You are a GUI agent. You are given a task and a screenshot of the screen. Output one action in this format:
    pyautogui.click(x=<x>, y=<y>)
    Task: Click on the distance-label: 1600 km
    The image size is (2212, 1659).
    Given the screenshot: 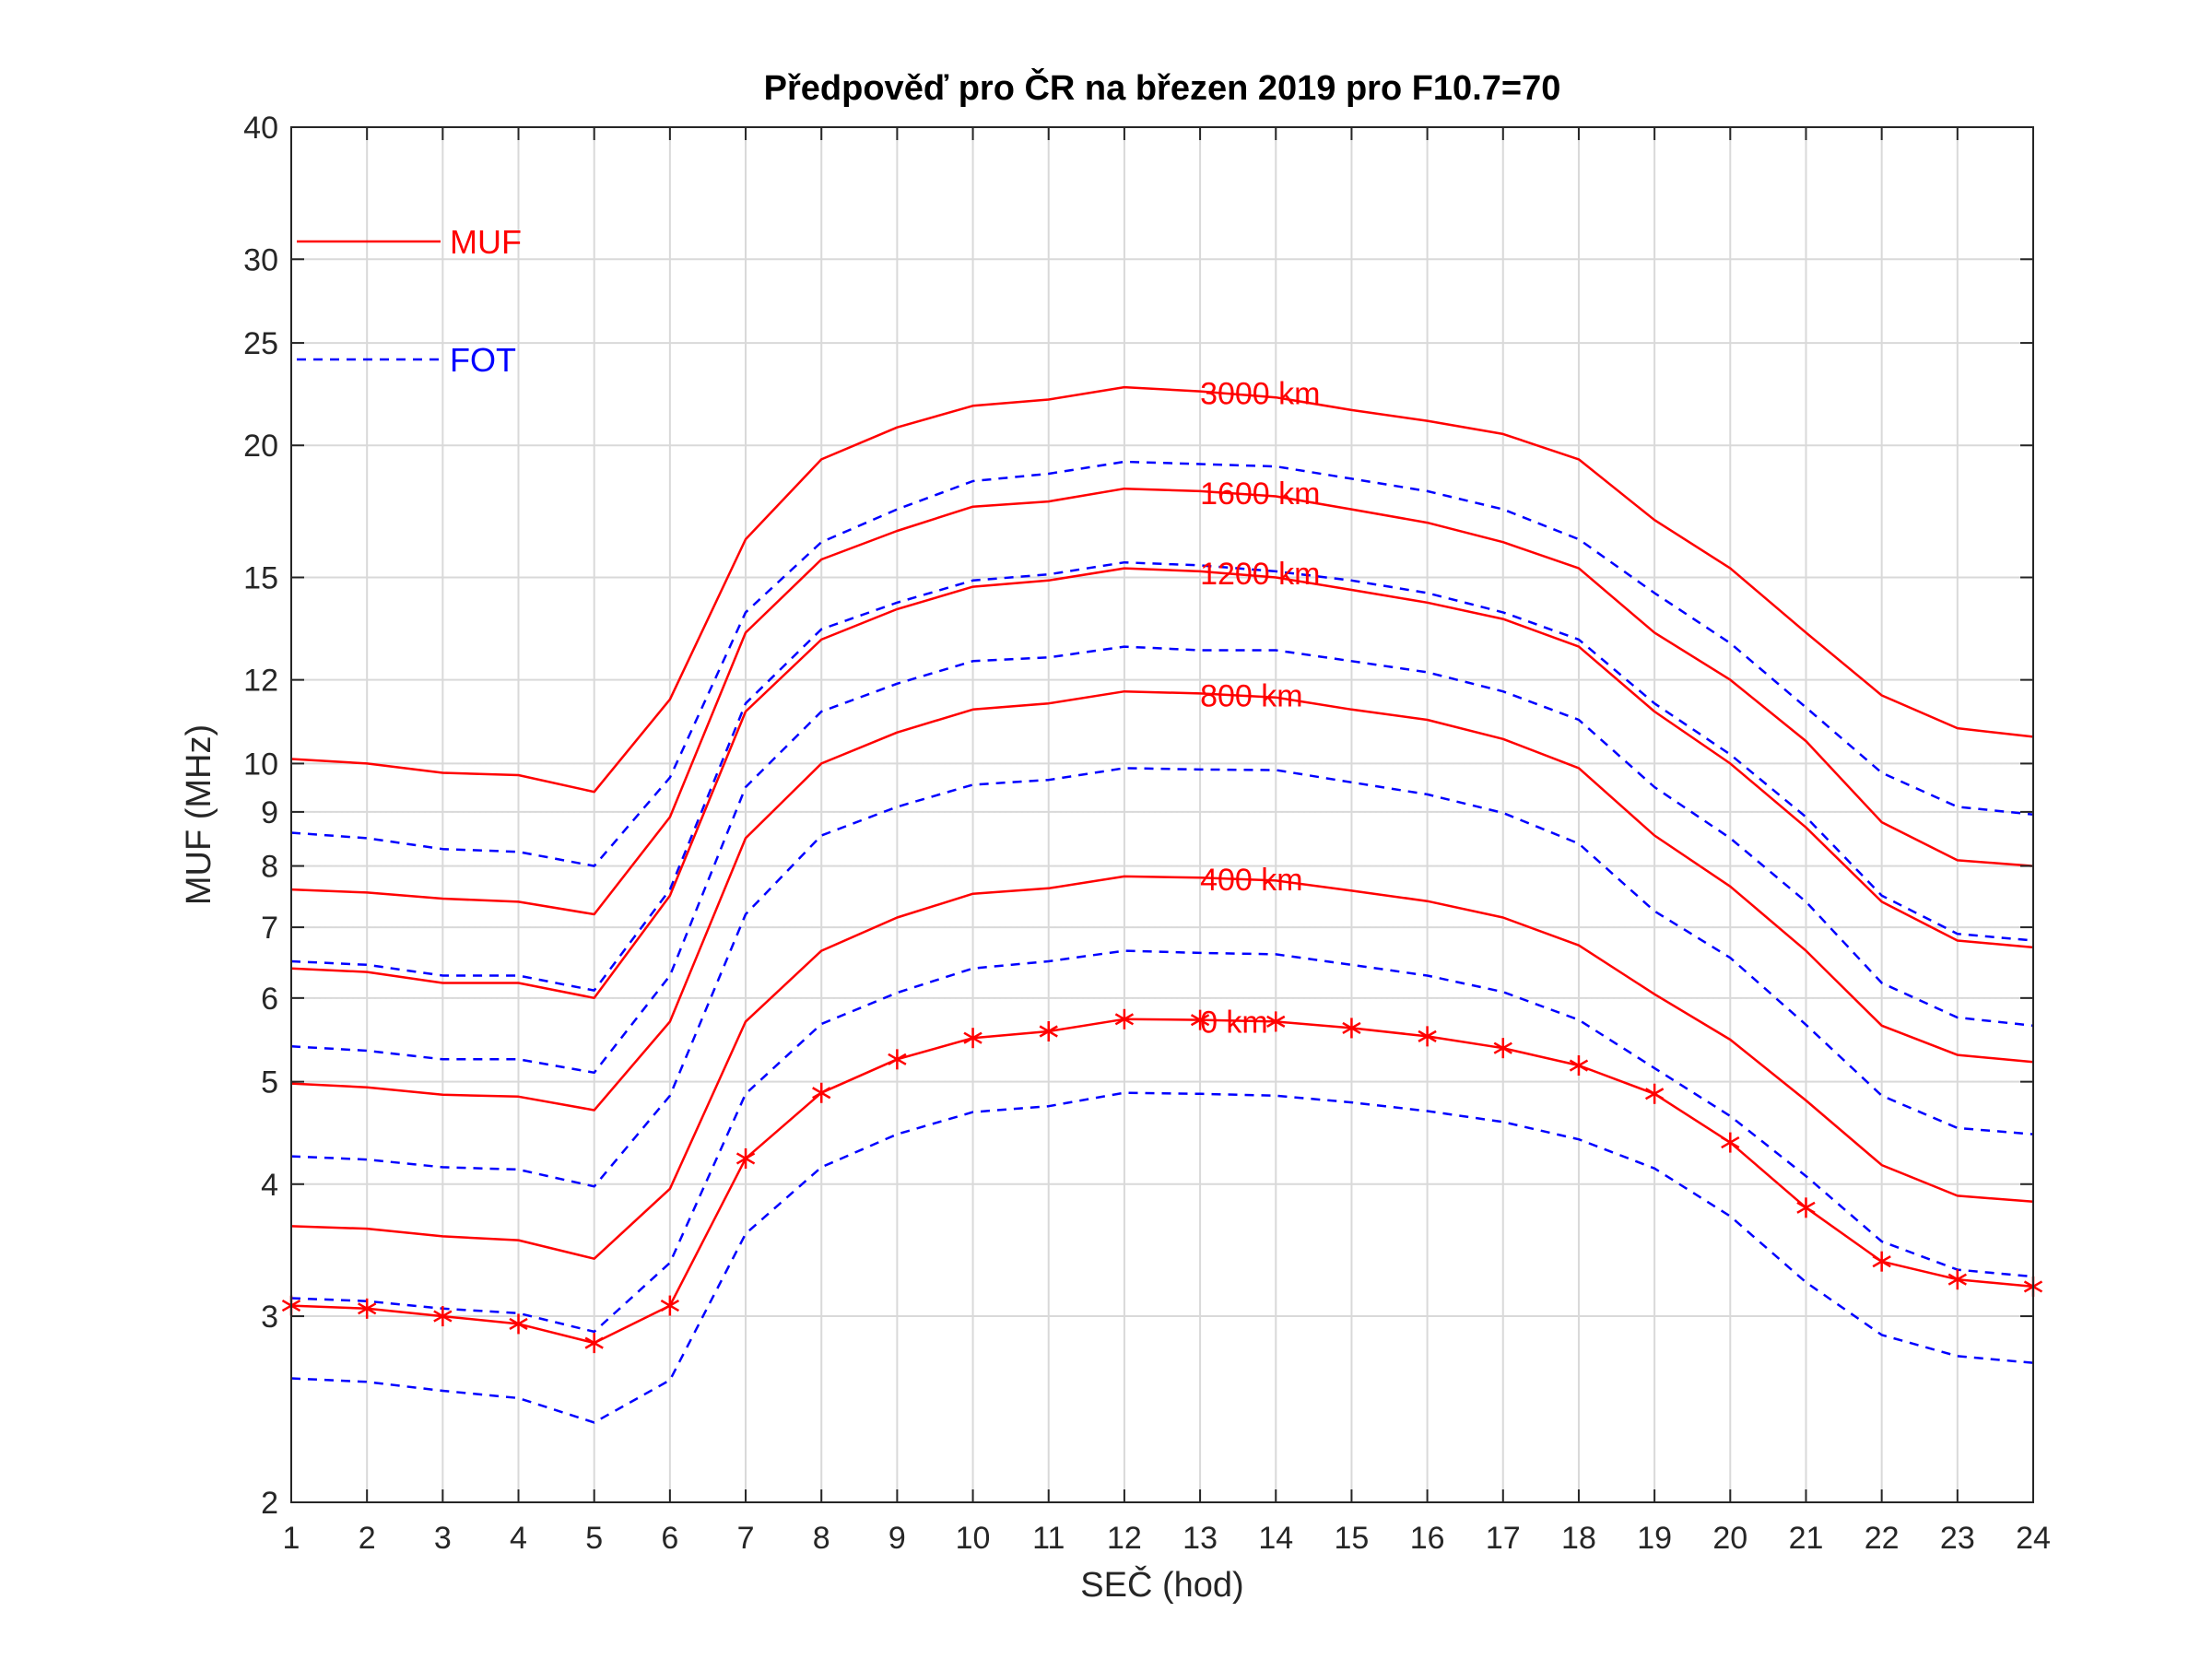 What is the action you would take?
    pyautogui.click(x=1260, y=494)
    